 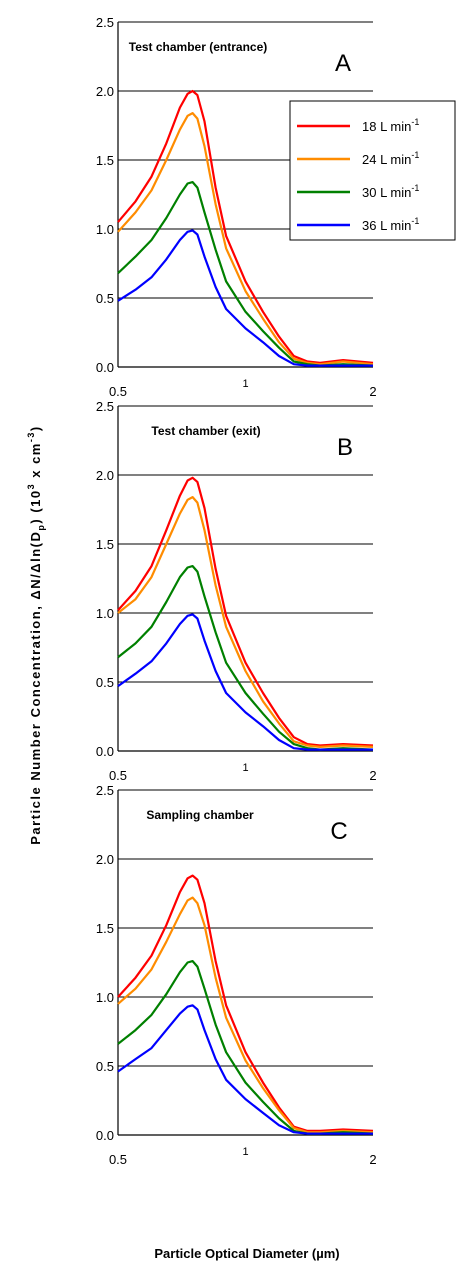 I want to click on legend: 18 L min-1 24 L min-1 30 L min-1 36 L min-1, so click(x=372, y=170).